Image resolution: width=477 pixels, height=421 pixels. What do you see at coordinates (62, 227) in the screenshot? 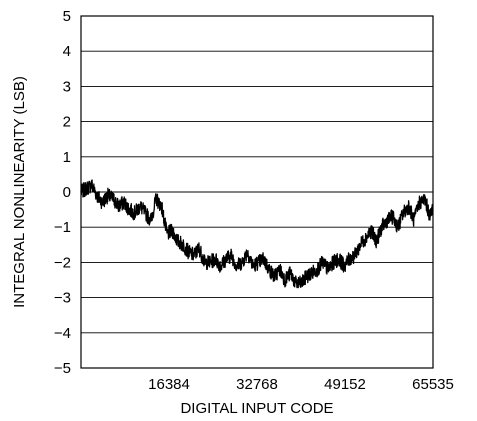
I see `y-tick-label: −1` at bounding box center [62, 227].